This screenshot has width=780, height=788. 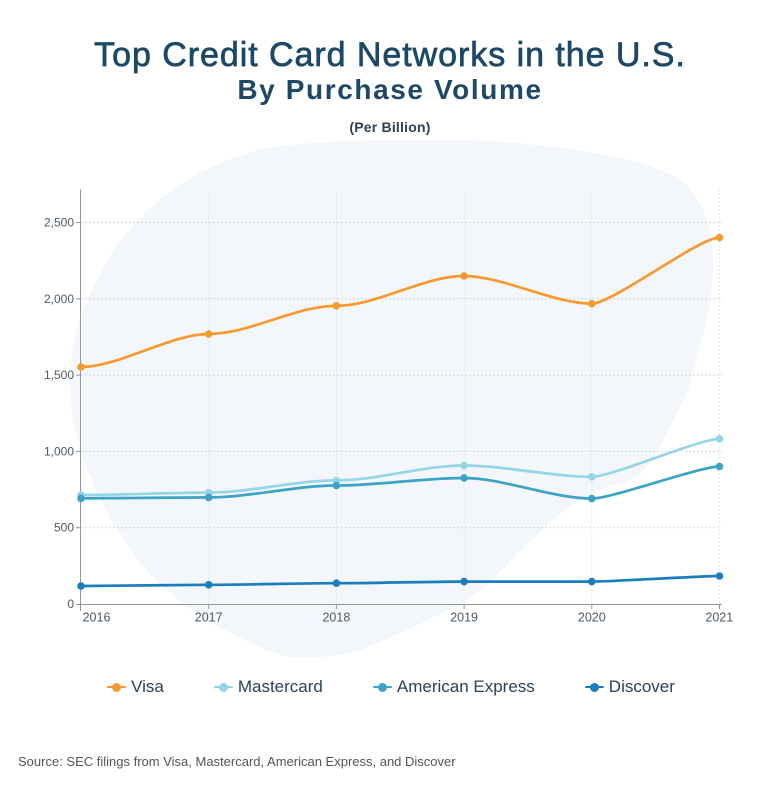 What do you see at coordinates (59, 223) in the screenshot?
I see `svg-text: 2,500` at bounding box center [59, 223].